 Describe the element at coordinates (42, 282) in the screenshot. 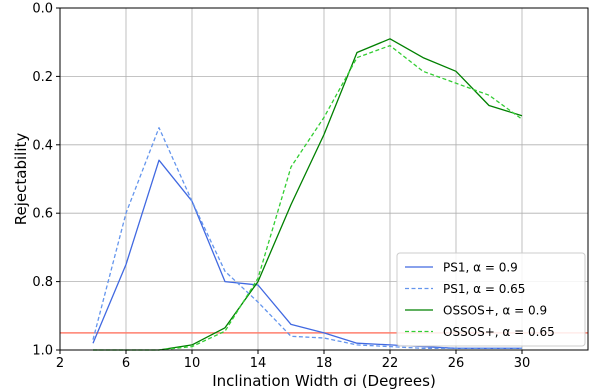

I see `y-tick-label-4: 0.8` at that location.